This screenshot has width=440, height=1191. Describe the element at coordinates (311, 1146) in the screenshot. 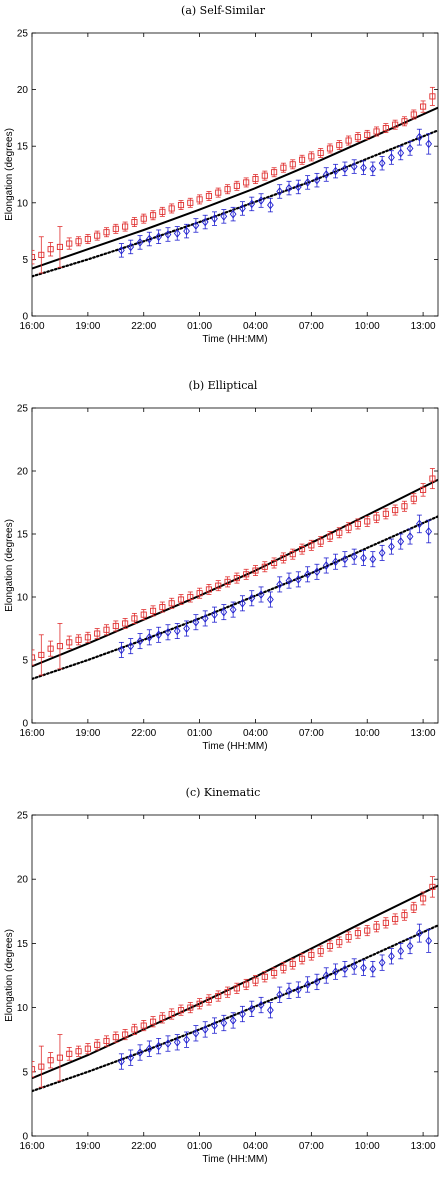

I see `x-tick-label: 07:00` at that location.